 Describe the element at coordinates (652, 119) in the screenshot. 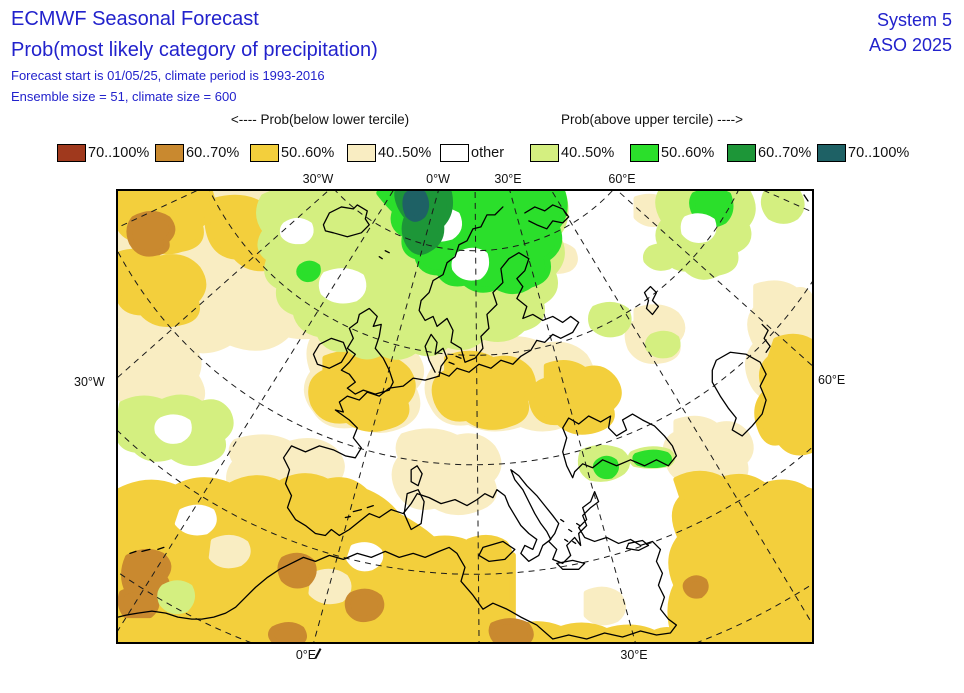

I see `legend-header-above-tercile: Prob(above upper tercile) ---->` at that location.